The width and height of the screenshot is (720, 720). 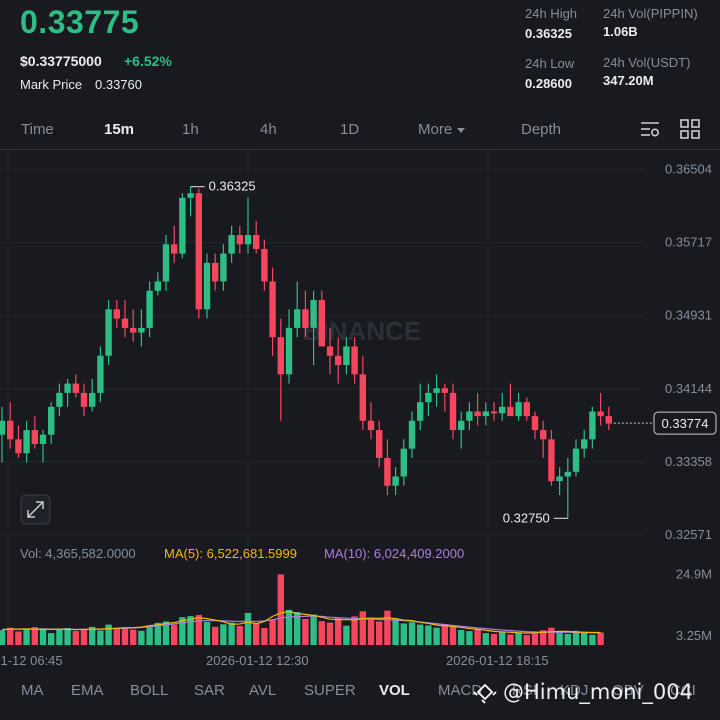 What do you see at coordinates (574, 690) in the screenshot?
I see `indicator-kdj: KDJ` at bounding box center [574, 690].